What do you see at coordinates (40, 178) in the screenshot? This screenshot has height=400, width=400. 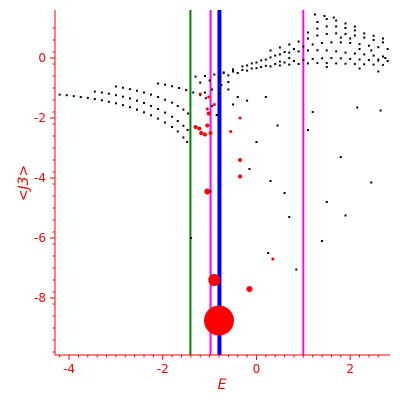 I see `y-tick-label: -4` at bounding box center [40, 178].